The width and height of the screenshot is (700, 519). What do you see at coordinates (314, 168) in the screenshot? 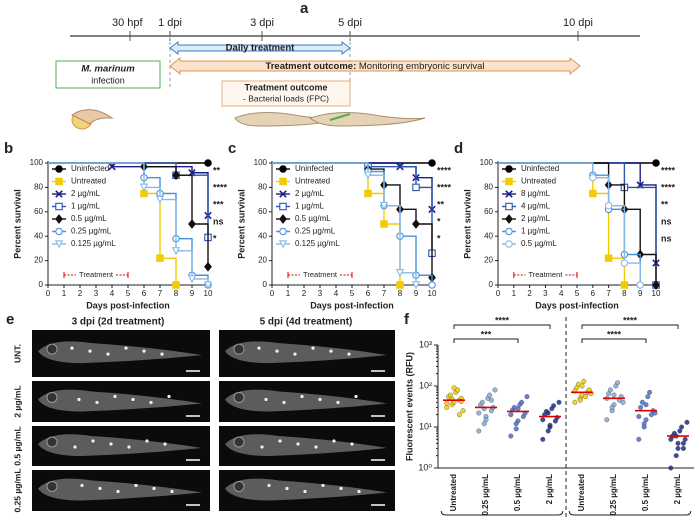
I see `legend-label: Uninfected` at bounding box center [314, 168].